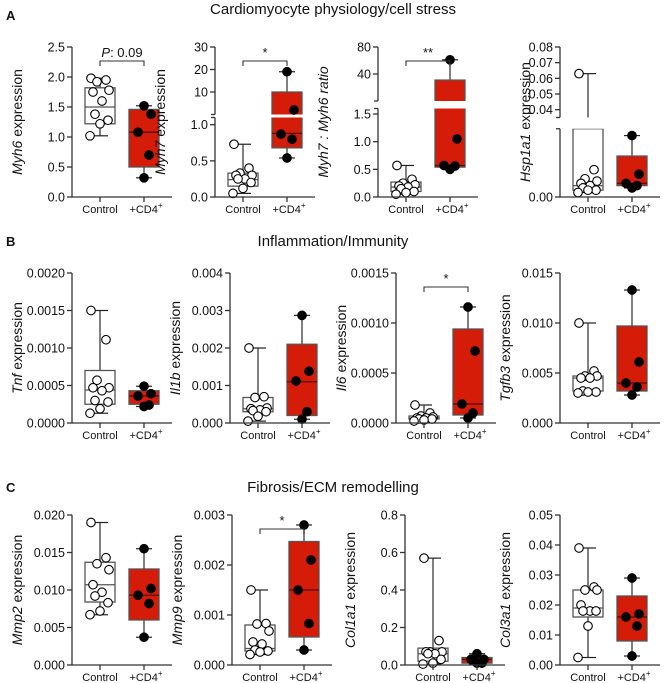 This screenshot has height=683, width=666. What do you see at coordinates (177, 590) in the screenshot?
I see `y-axis-label: Mmp9 expression` at bounding box center [177, 590].